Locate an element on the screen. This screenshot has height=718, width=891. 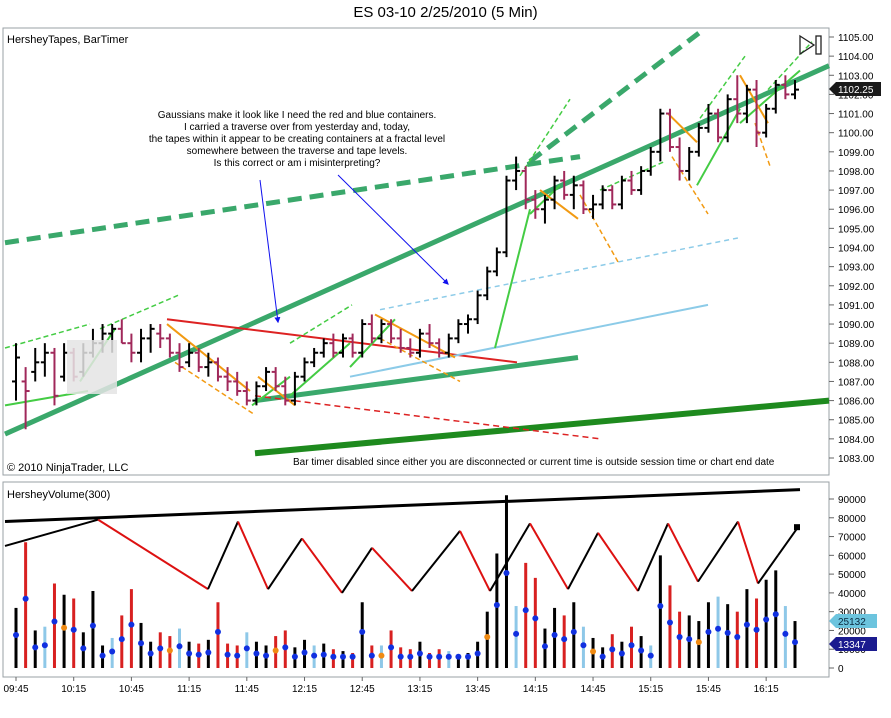
time-tick-label: 13:45 is located at coordinates (477, 689).